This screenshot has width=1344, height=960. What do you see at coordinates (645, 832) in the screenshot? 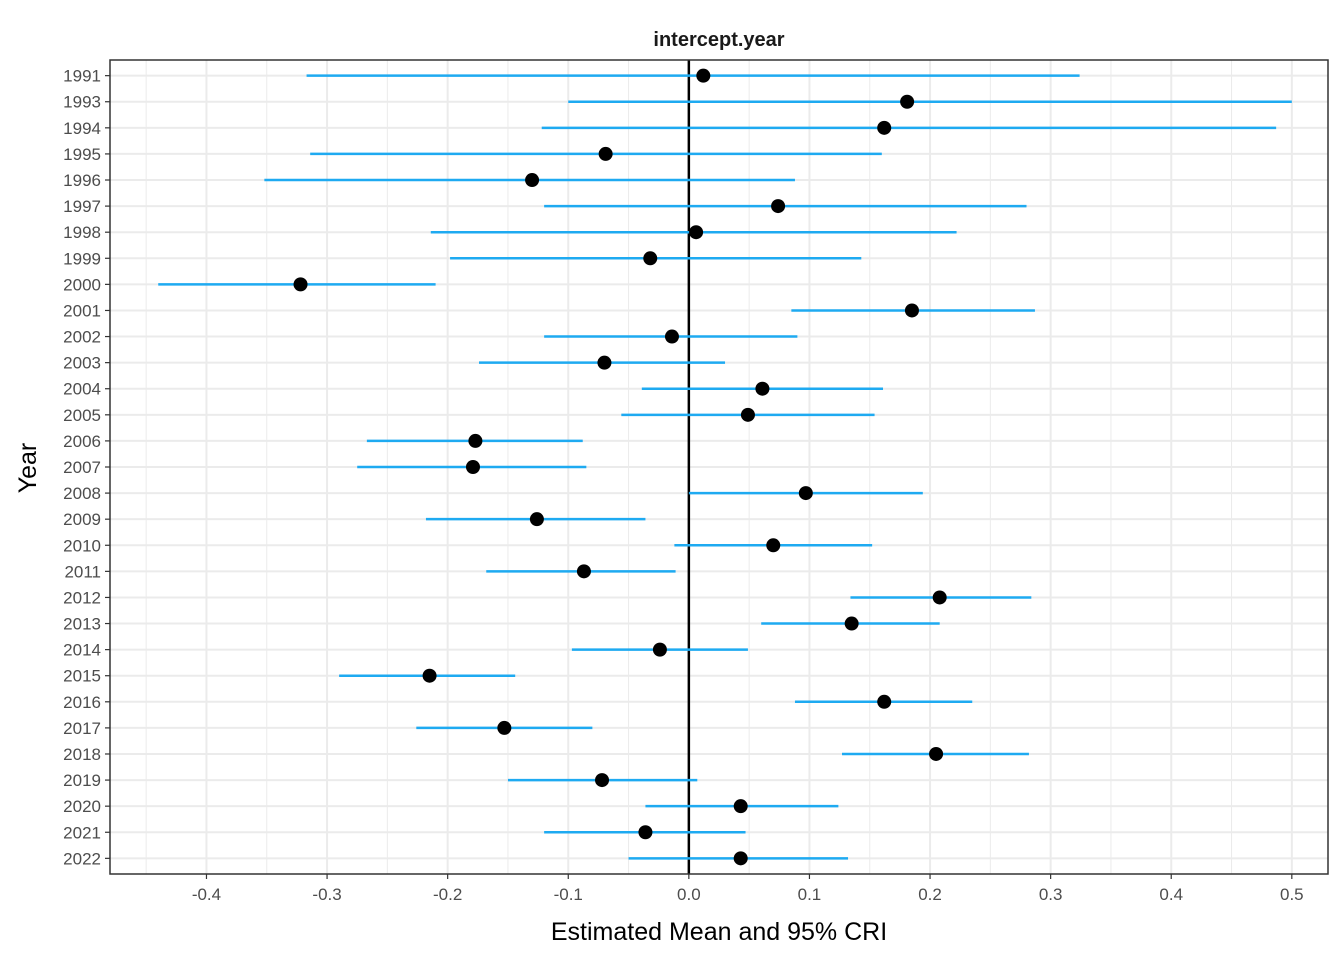
I see `point-2021` at bounding box center [645, 832].